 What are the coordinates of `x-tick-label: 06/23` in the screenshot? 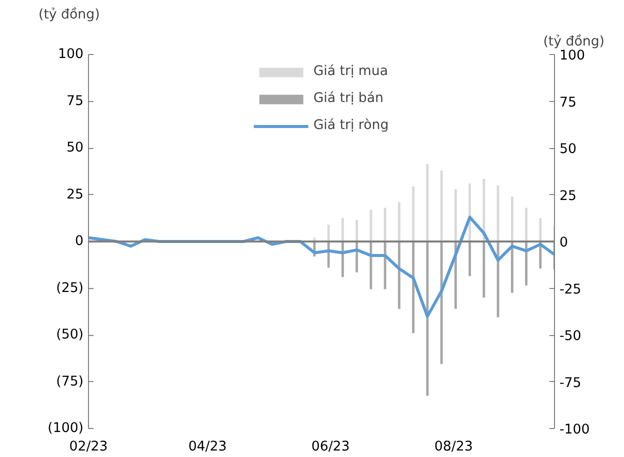 It's located at (330, 447).